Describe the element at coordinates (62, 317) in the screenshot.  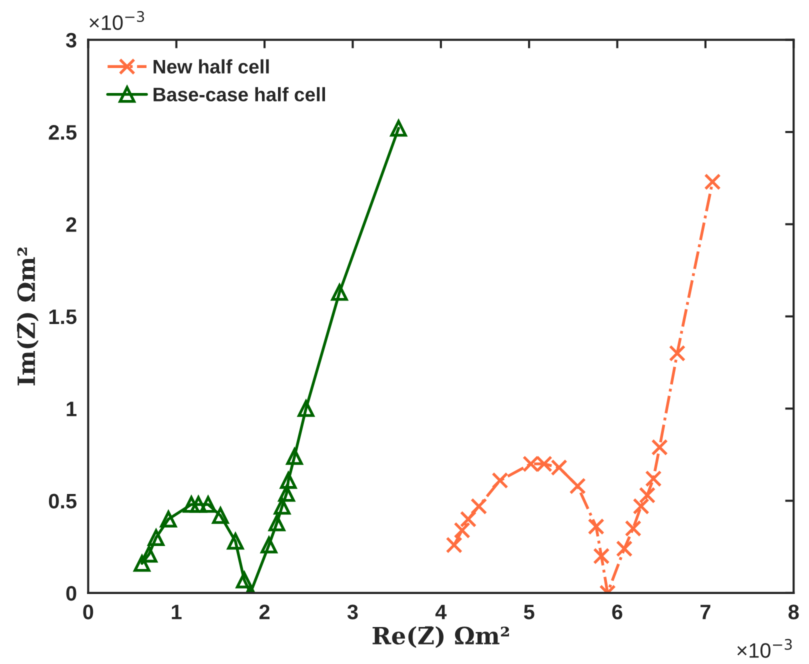
I see `y-tick-label: 1.5` at that location.